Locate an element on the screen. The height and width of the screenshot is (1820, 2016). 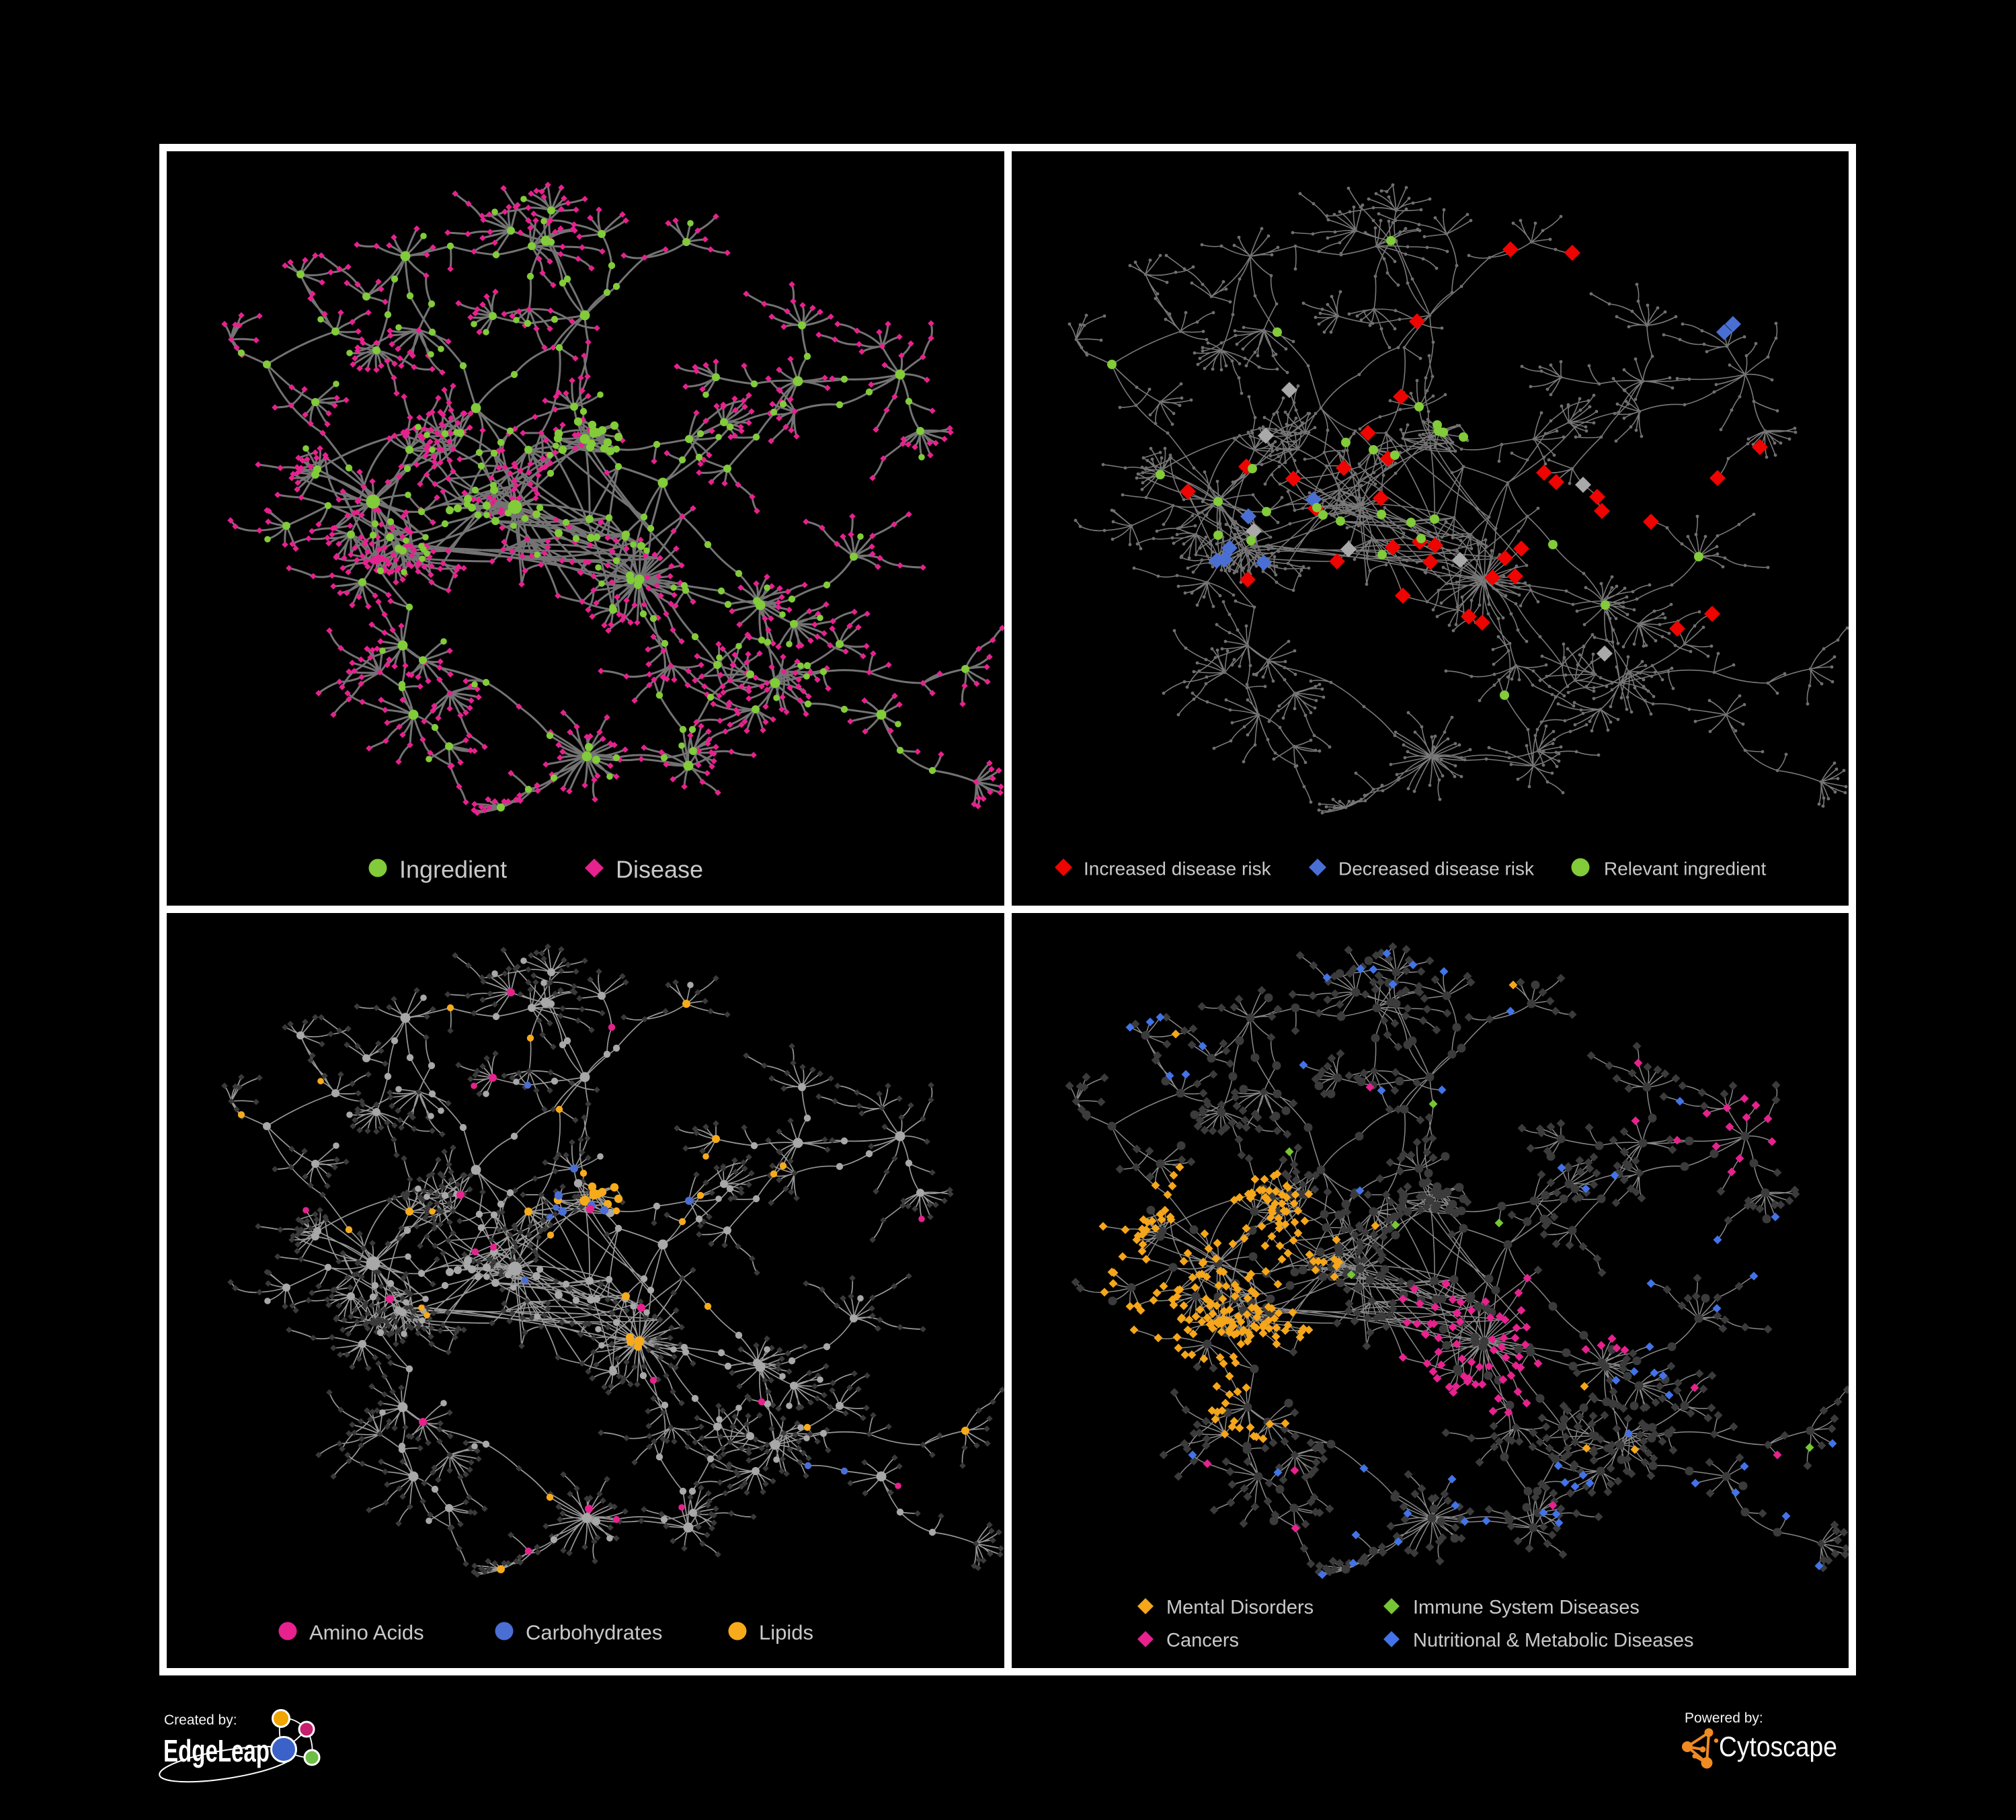
svg-text: Amino Acids is located at coordinates (366, 1633).